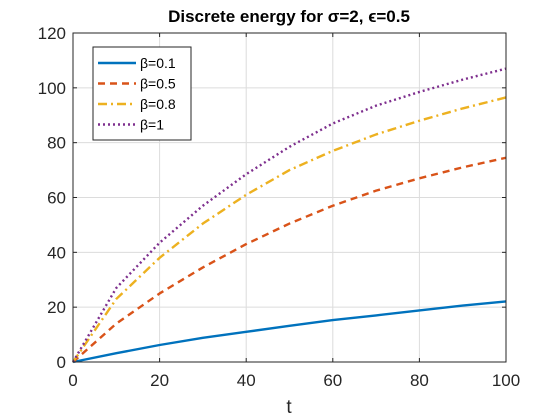  Describe the element at coordinates (56, 252) in the screenshot. I see `y-tick-label: 40` at that location.